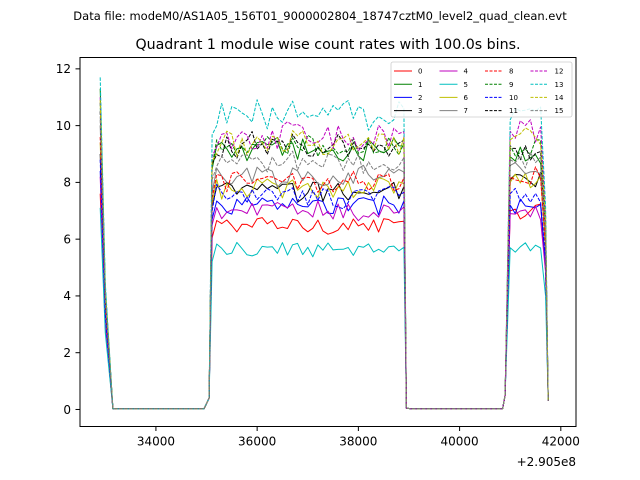 This screenshot has width=640, height=480. I want to click on y-axis: 0 2 4 6 8 10 12, so click(68, 239).